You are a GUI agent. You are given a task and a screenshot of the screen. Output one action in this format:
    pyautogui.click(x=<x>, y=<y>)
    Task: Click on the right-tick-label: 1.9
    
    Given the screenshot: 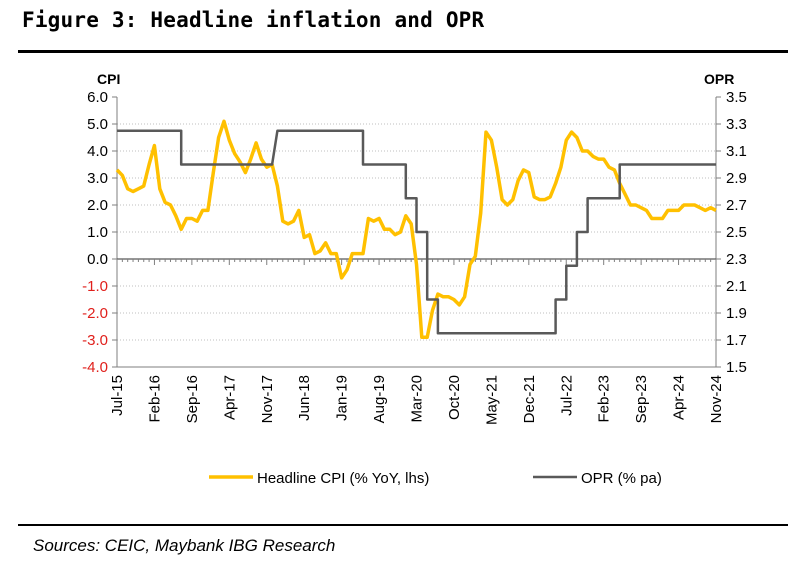 What is the action you would take?
    pyautogui.click(x=736, y=313)
    